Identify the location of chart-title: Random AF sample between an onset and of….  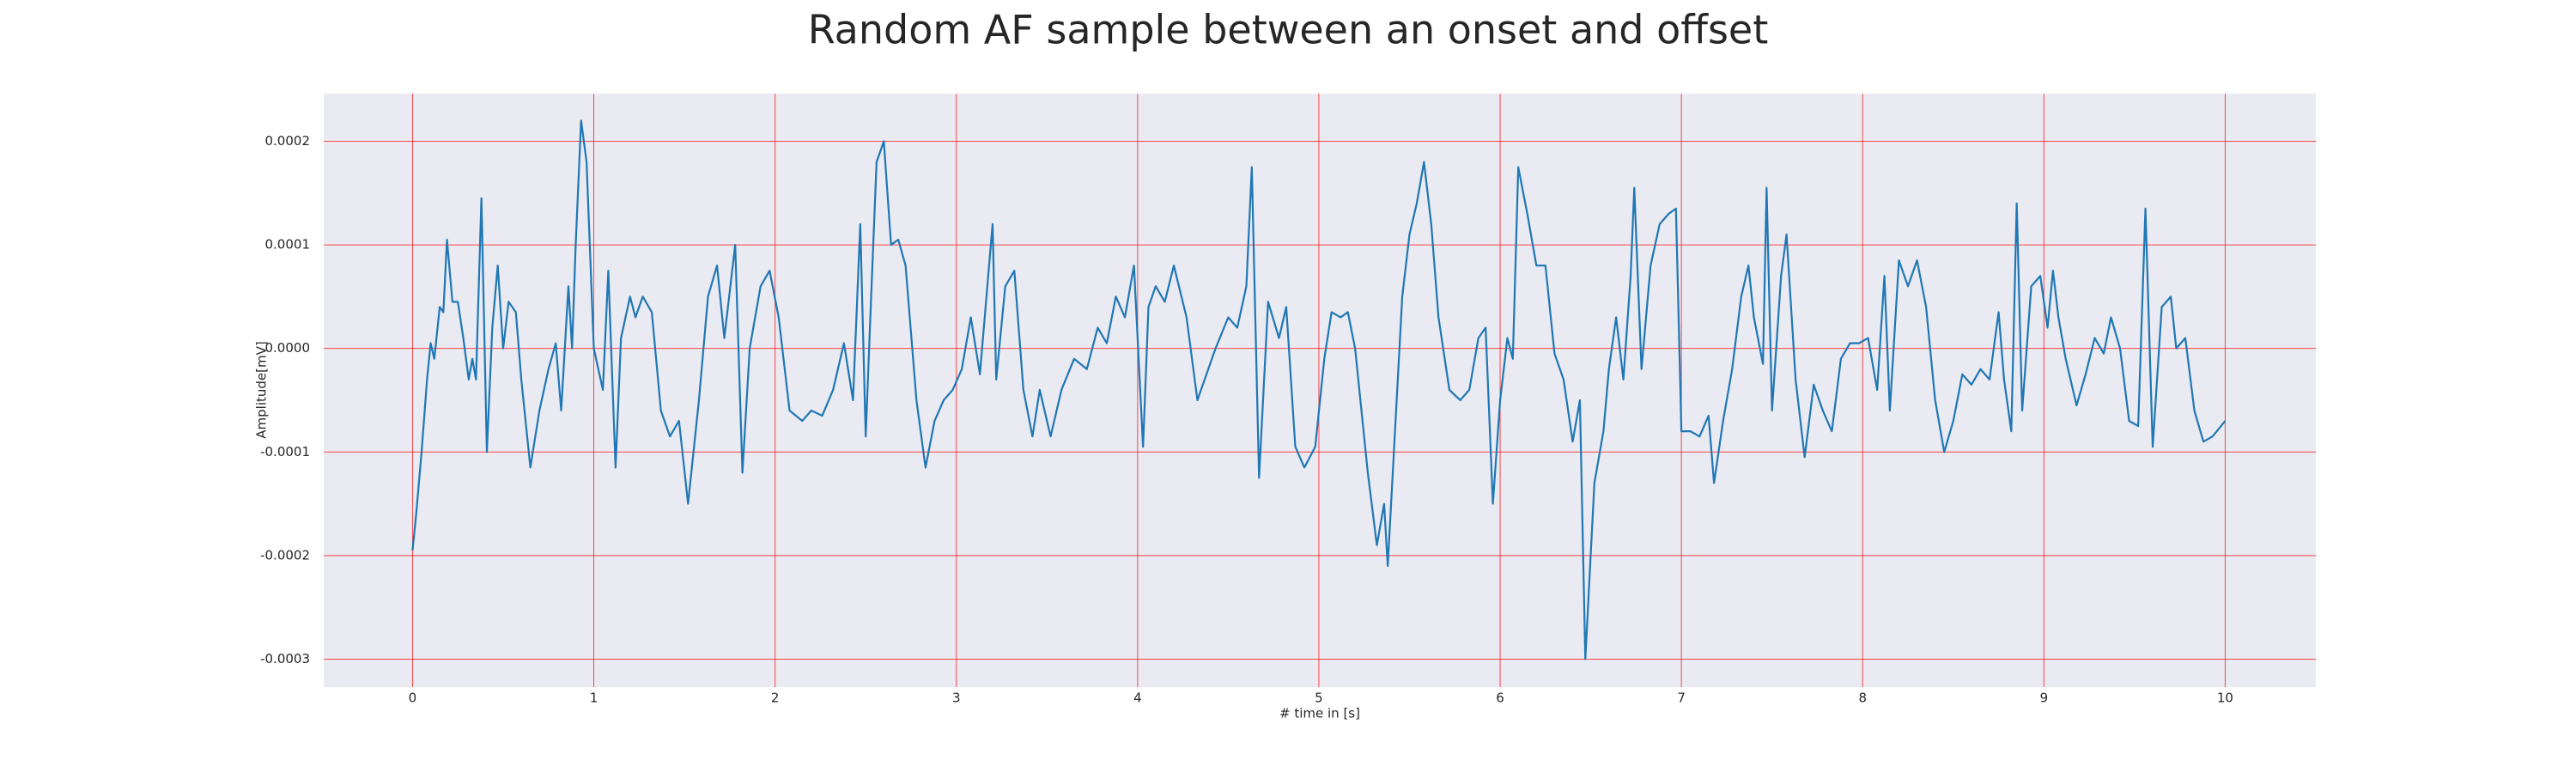
(1288, 30).